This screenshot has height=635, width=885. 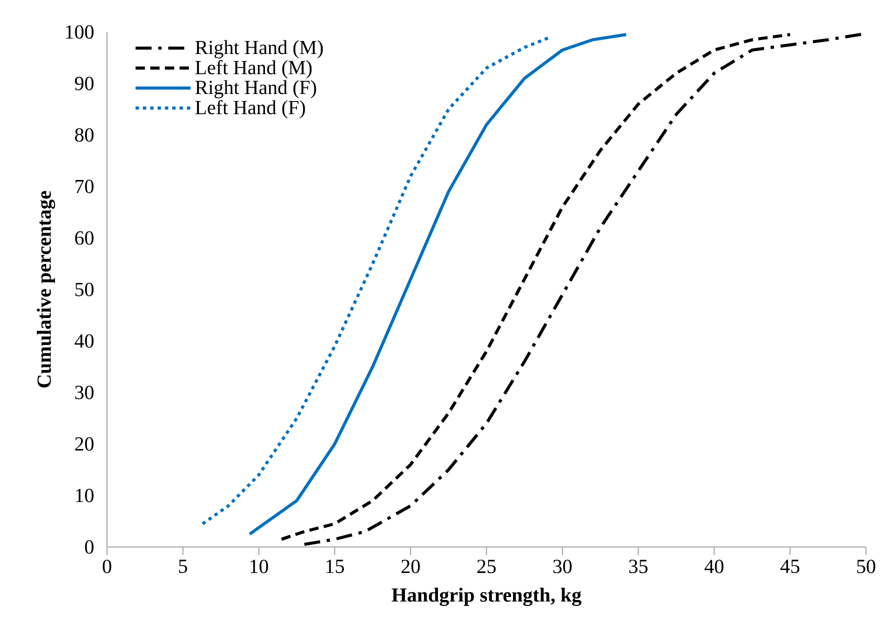 What do you see at coordinates (714, 567) in the screenshot?
I see `x-tick-label: 40` at bounding box center [714, 567].